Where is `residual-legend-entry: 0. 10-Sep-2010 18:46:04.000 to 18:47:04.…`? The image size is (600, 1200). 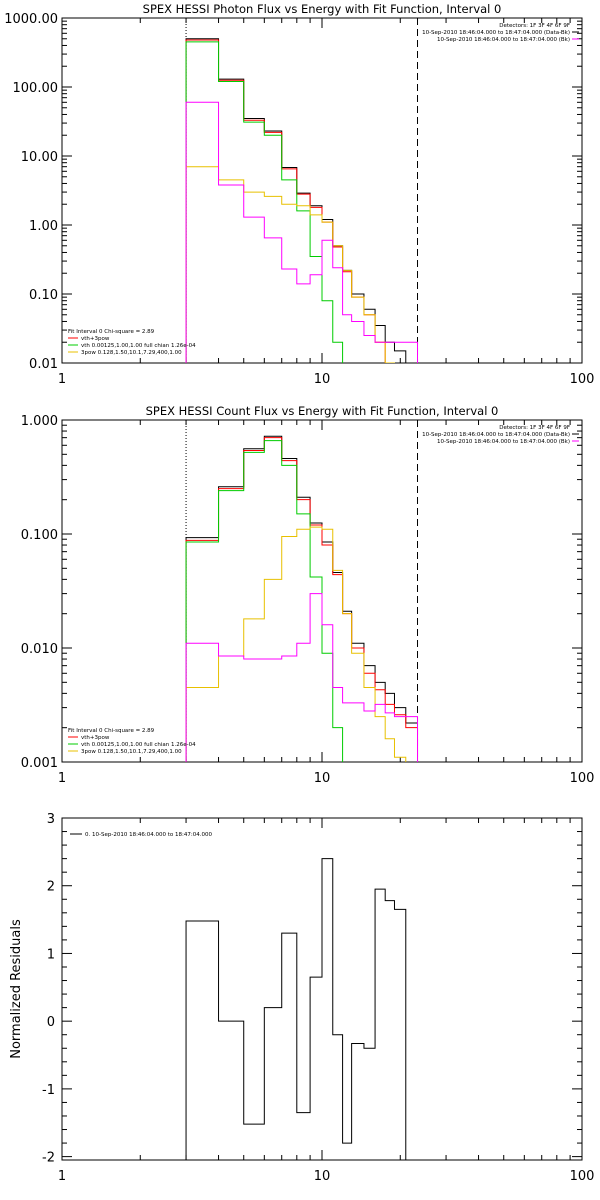 residual-legend-entry: 0. 10-Sep-2010 18:46:04.000 to 18:47:04.… is located at coordinates (148, 835).